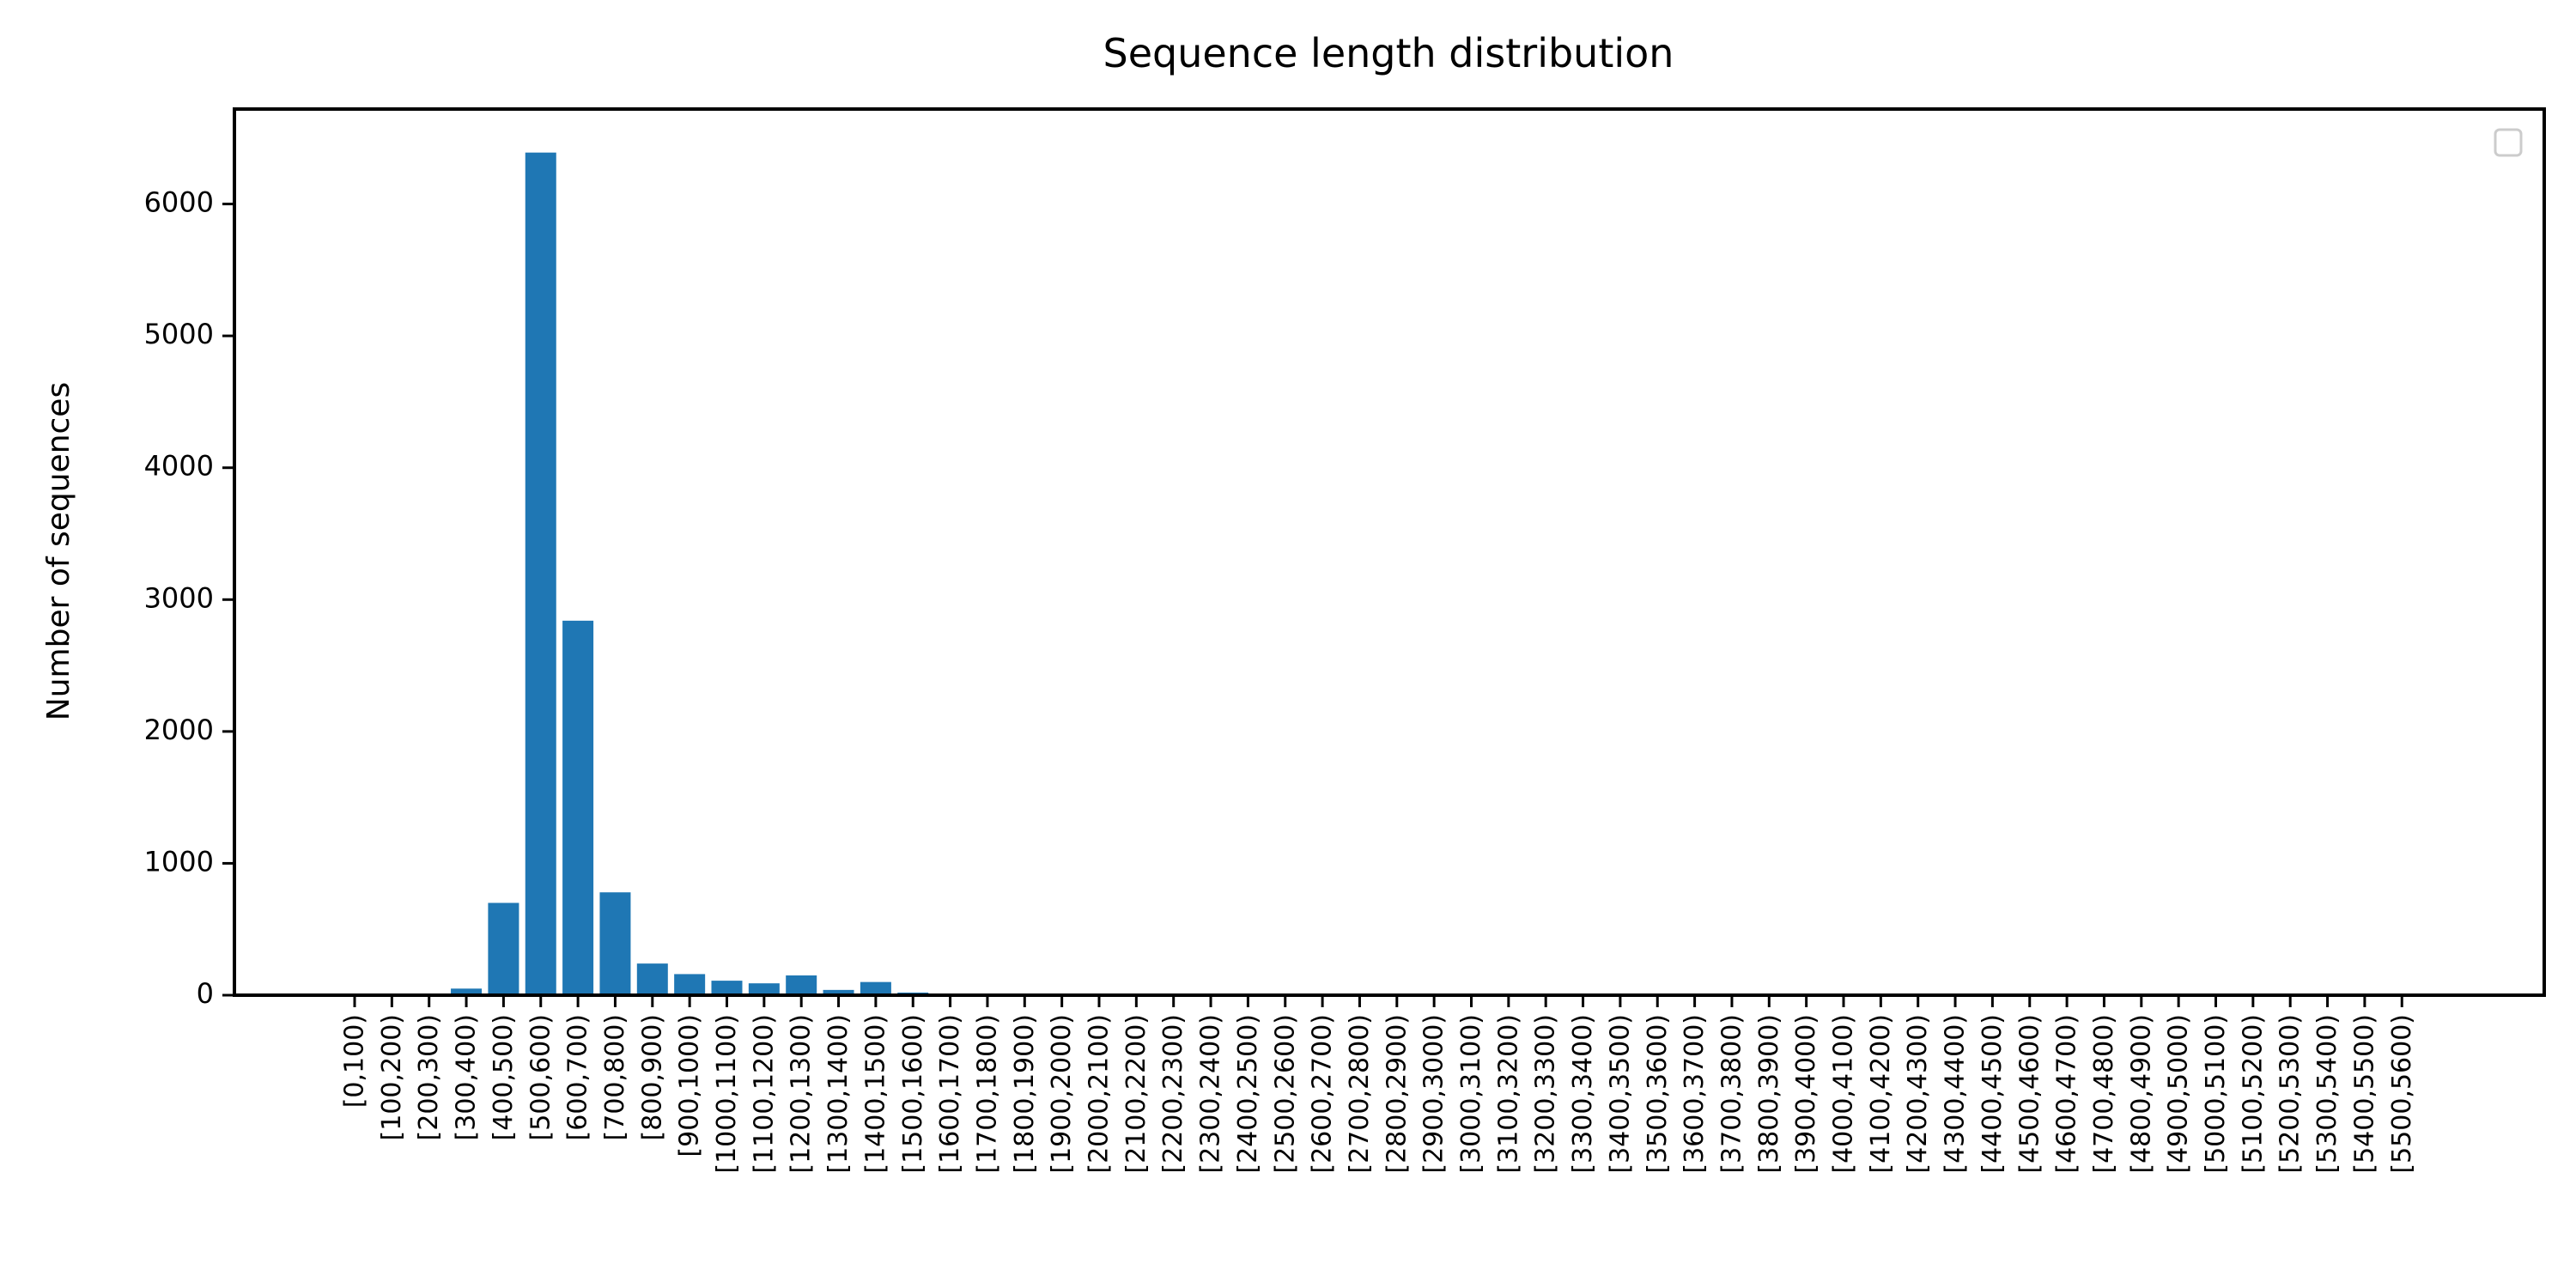 The height and width of the screenshot is (1288, 2576). What do you see at coordinates (1806, 1094) in the screenshot?
I see `x-tick-label: [3900,4000)` at bounding box center [1806, 1094].